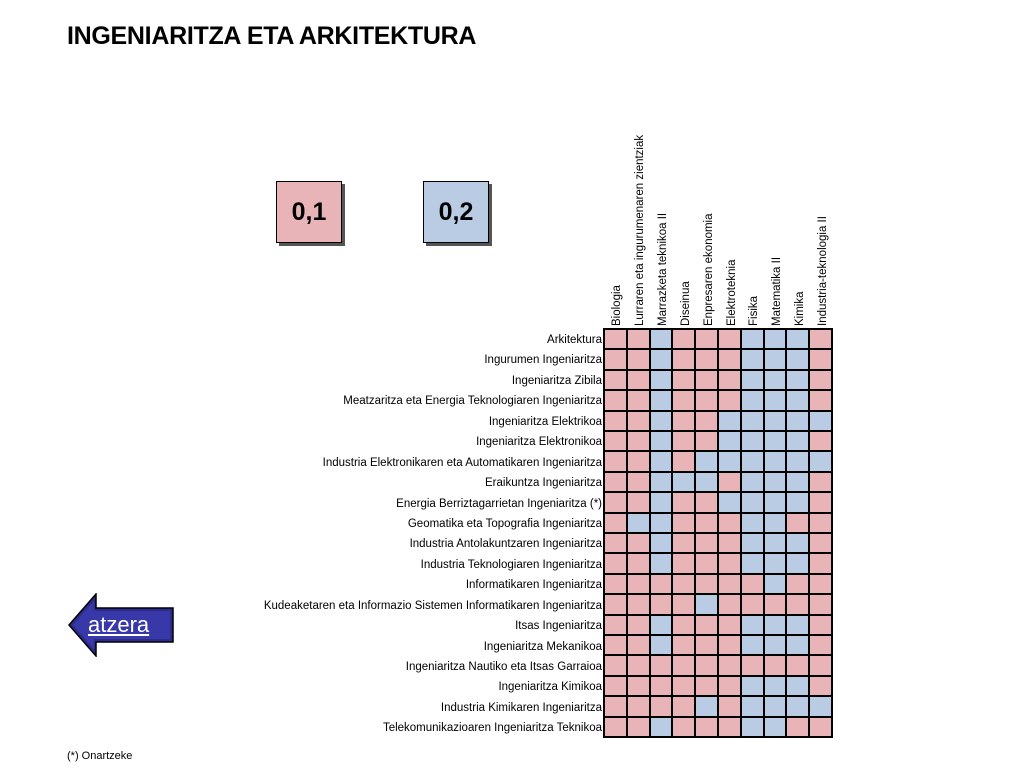 The width and height of the screenshot is (1024, 768). Describe the element at coordinates (798, 308) in the screenshot. I see `column-header: Kimika` at that location.